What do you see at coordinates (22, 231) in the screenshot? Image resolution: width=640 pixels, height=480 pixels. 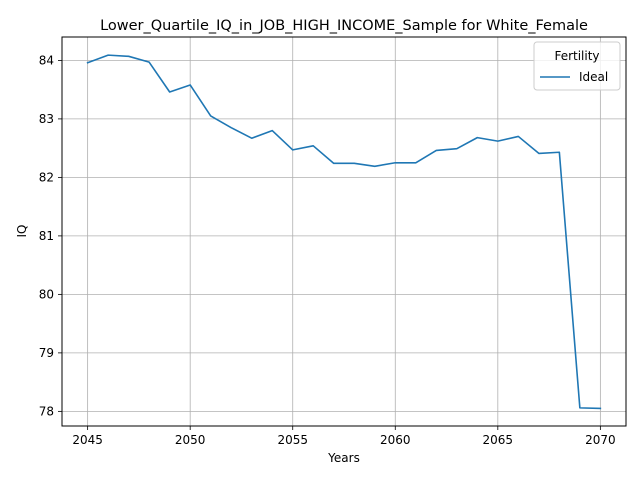 I see `y-axis-label: IQ` at bounding box center [22, 231].